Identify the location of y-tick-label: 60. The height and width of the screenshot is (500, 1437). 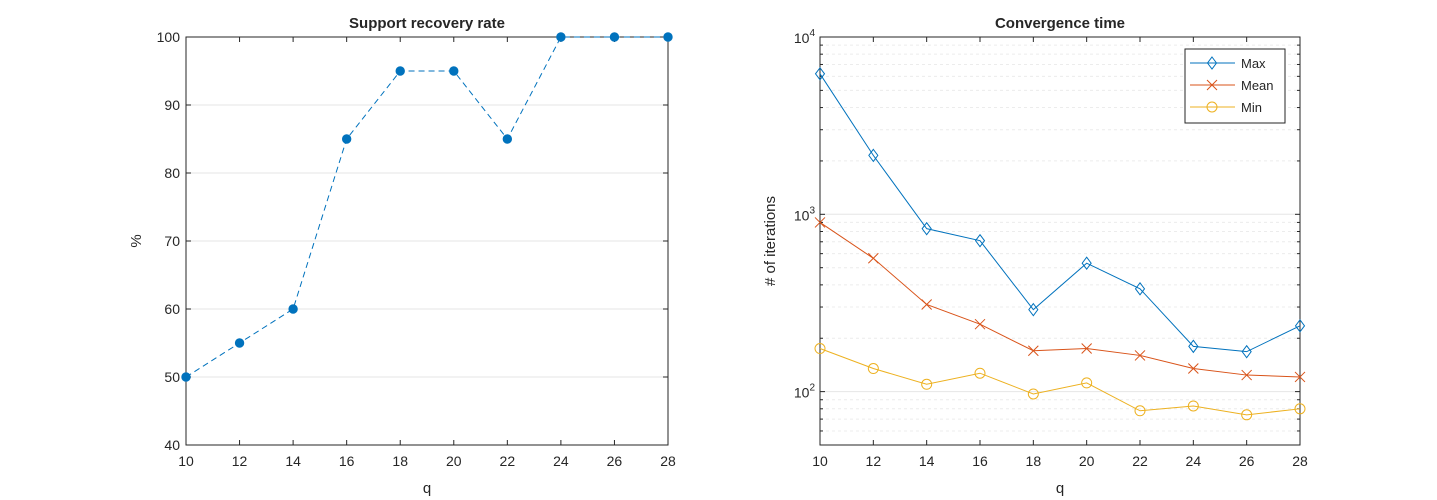
(172, 309).